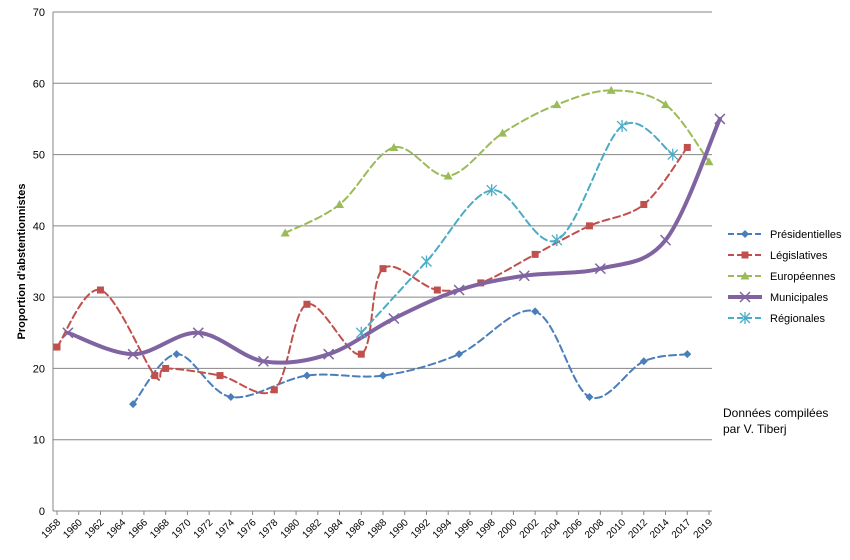  Describe the element at coordinates (638, 529) in the screenshot. I see `x-tick-label: 2012` at that location.